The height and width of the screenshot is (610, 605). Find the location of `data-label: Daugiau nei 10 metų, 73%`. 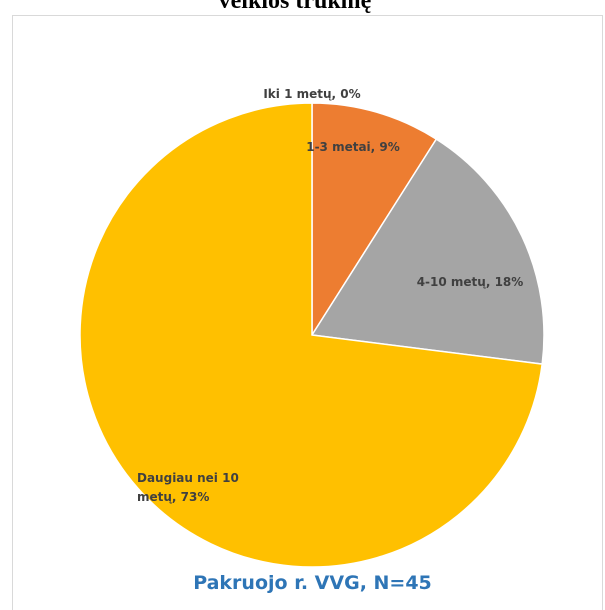

data-label: Daugiau nei 10 metų, 73% is located at coordinates (188, 487).